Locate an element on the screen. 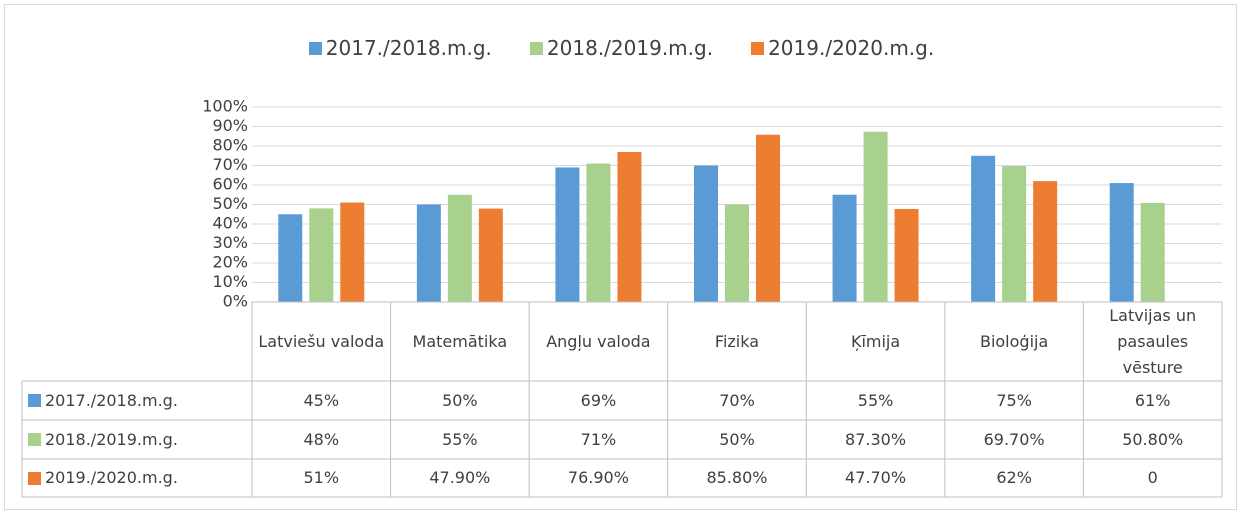  table-row-header: 2018./2019.m.g. is located at coordinates (137, 439).